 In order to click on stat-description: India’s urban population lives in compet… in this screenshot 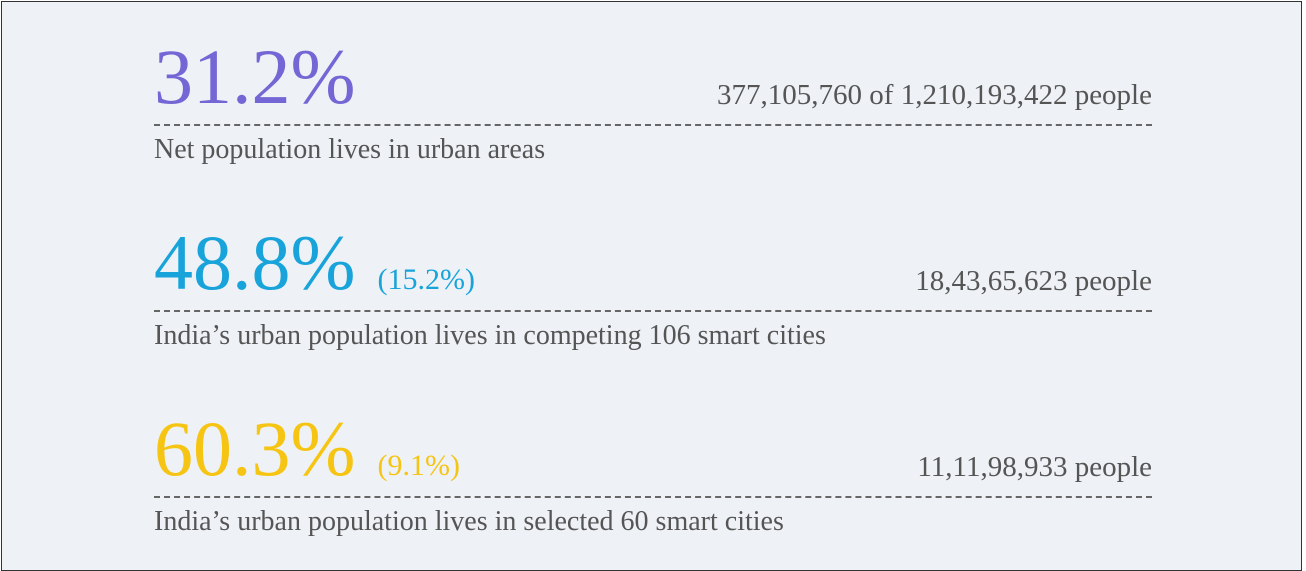, I will do `click(490, 335)`.